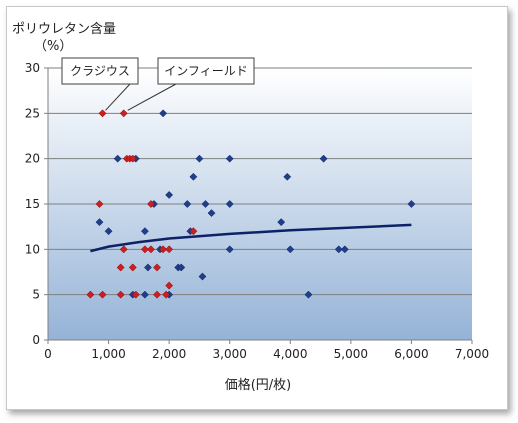 The image size is (518, 423). I want to click on callout-label: クラジウス, so click(100, 71).